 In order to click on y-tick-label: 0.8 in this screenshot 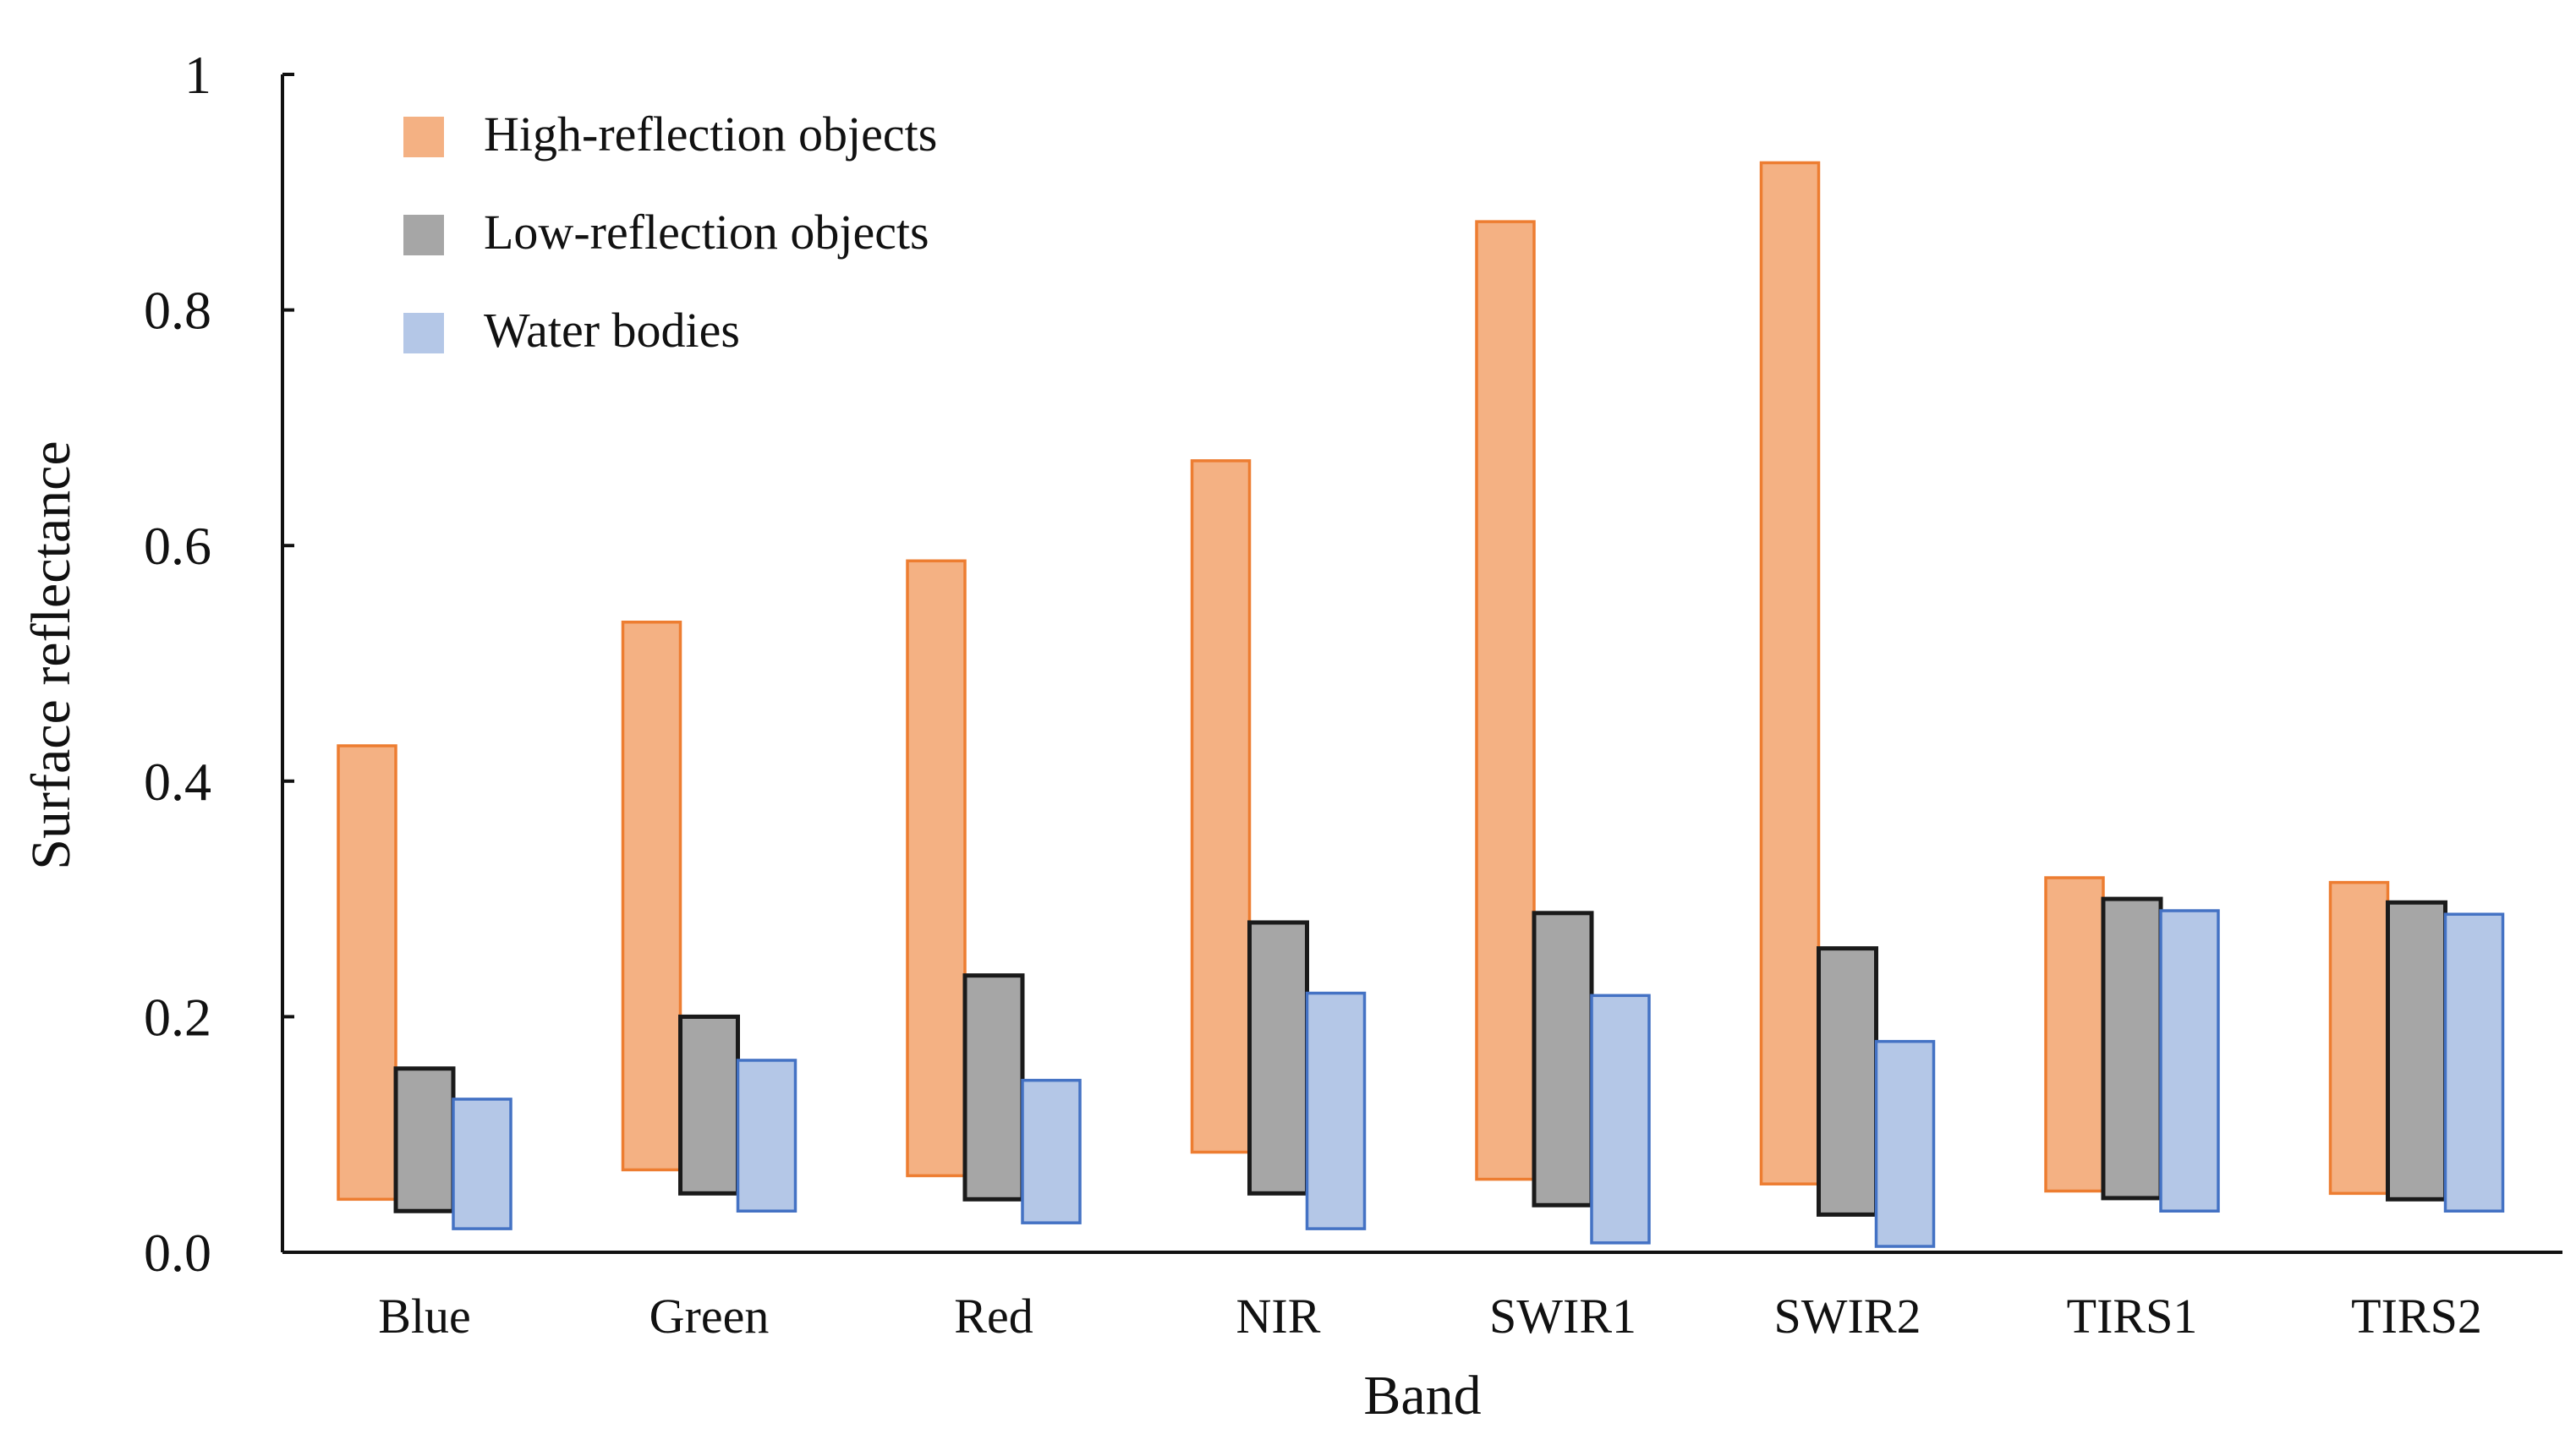, I will do `click(177, 311)`.